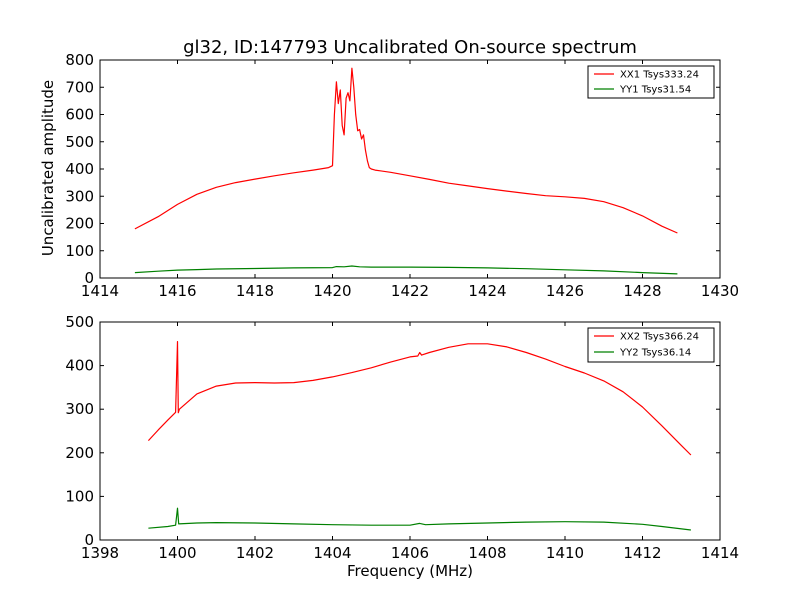 This screenshot has height=600, width=800. What do you see at coordinates (720, 291) in the screenshot?
I see `top-x-tick-label: 1430` at bounding box center [720, 291].